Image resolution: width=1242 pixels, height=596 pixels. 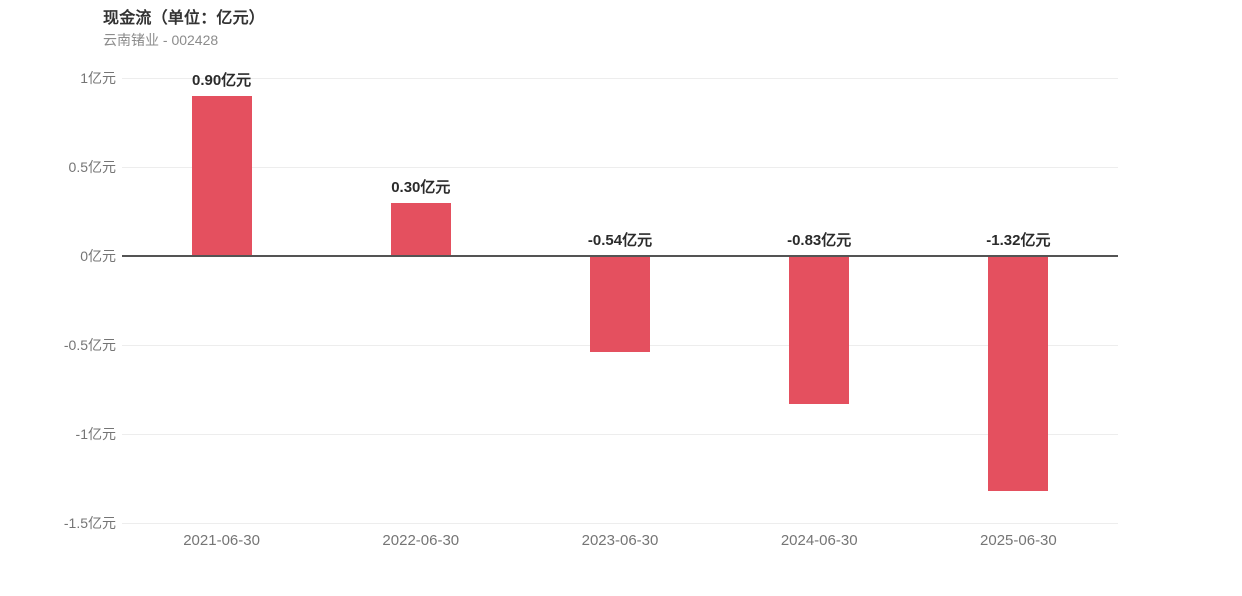 What do you see at coordinates (819, 240) in the screenshot?
I see `bar-value-label: -0.83亿元` at bounding box center [819, 240].